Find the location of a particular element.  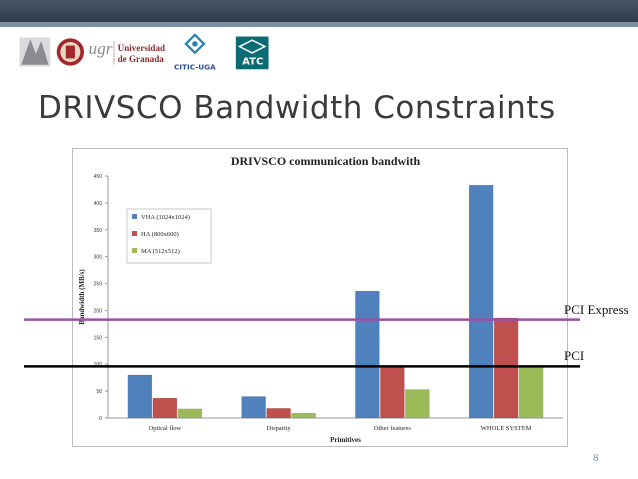

chart-legend is located at coordinates (169, 236).